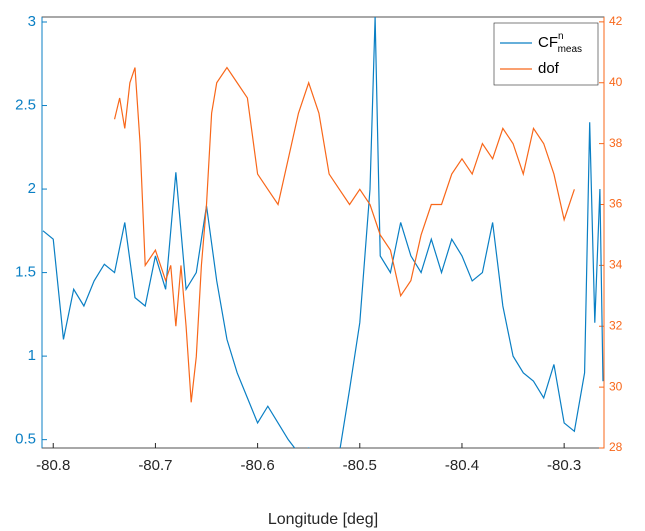 The height and width of the screenshot is (531, 645). Describe the element at coordinates (360, 465) in the screenshot. I see `x-tick-label: -80.5` at that location.